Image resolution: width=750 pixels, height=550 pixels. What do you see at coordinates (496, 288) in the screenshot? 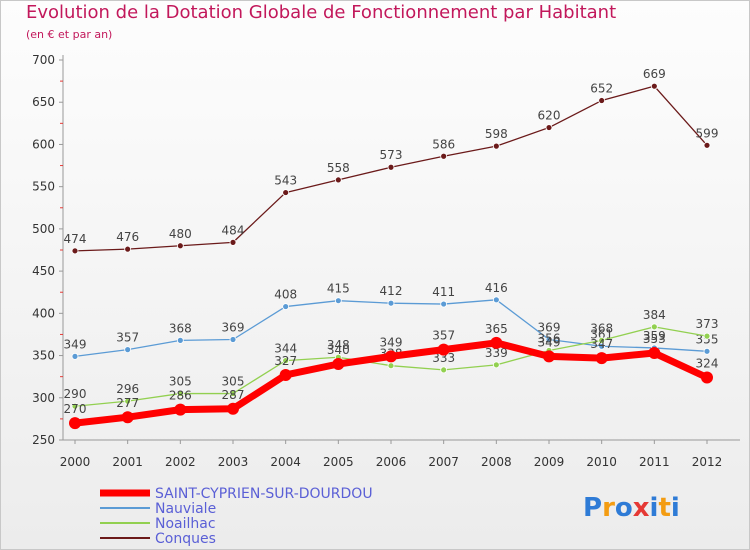
I see `data-label: 416` at bounding box center [496, 288].